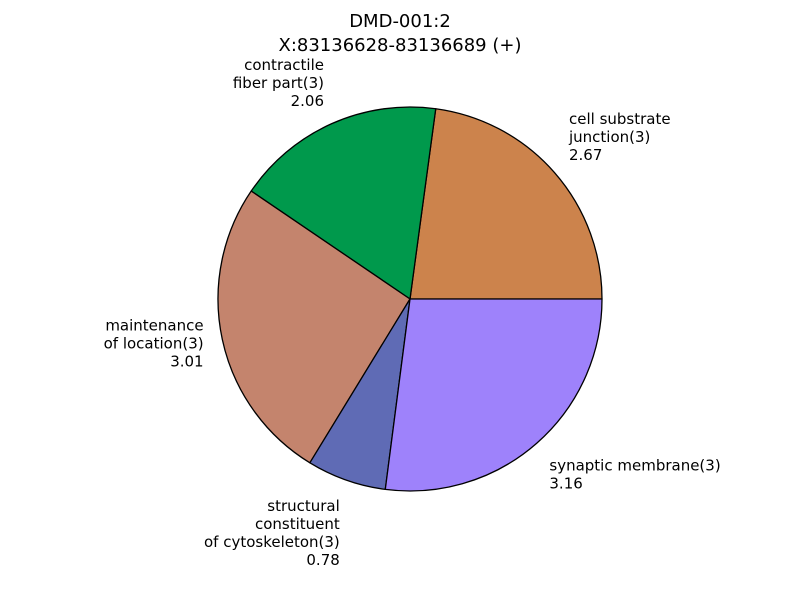 This screenshot has width=800, height=604. I want to click on chart-subtitle: X:83136628-83136689 (+), so click(400, 45).